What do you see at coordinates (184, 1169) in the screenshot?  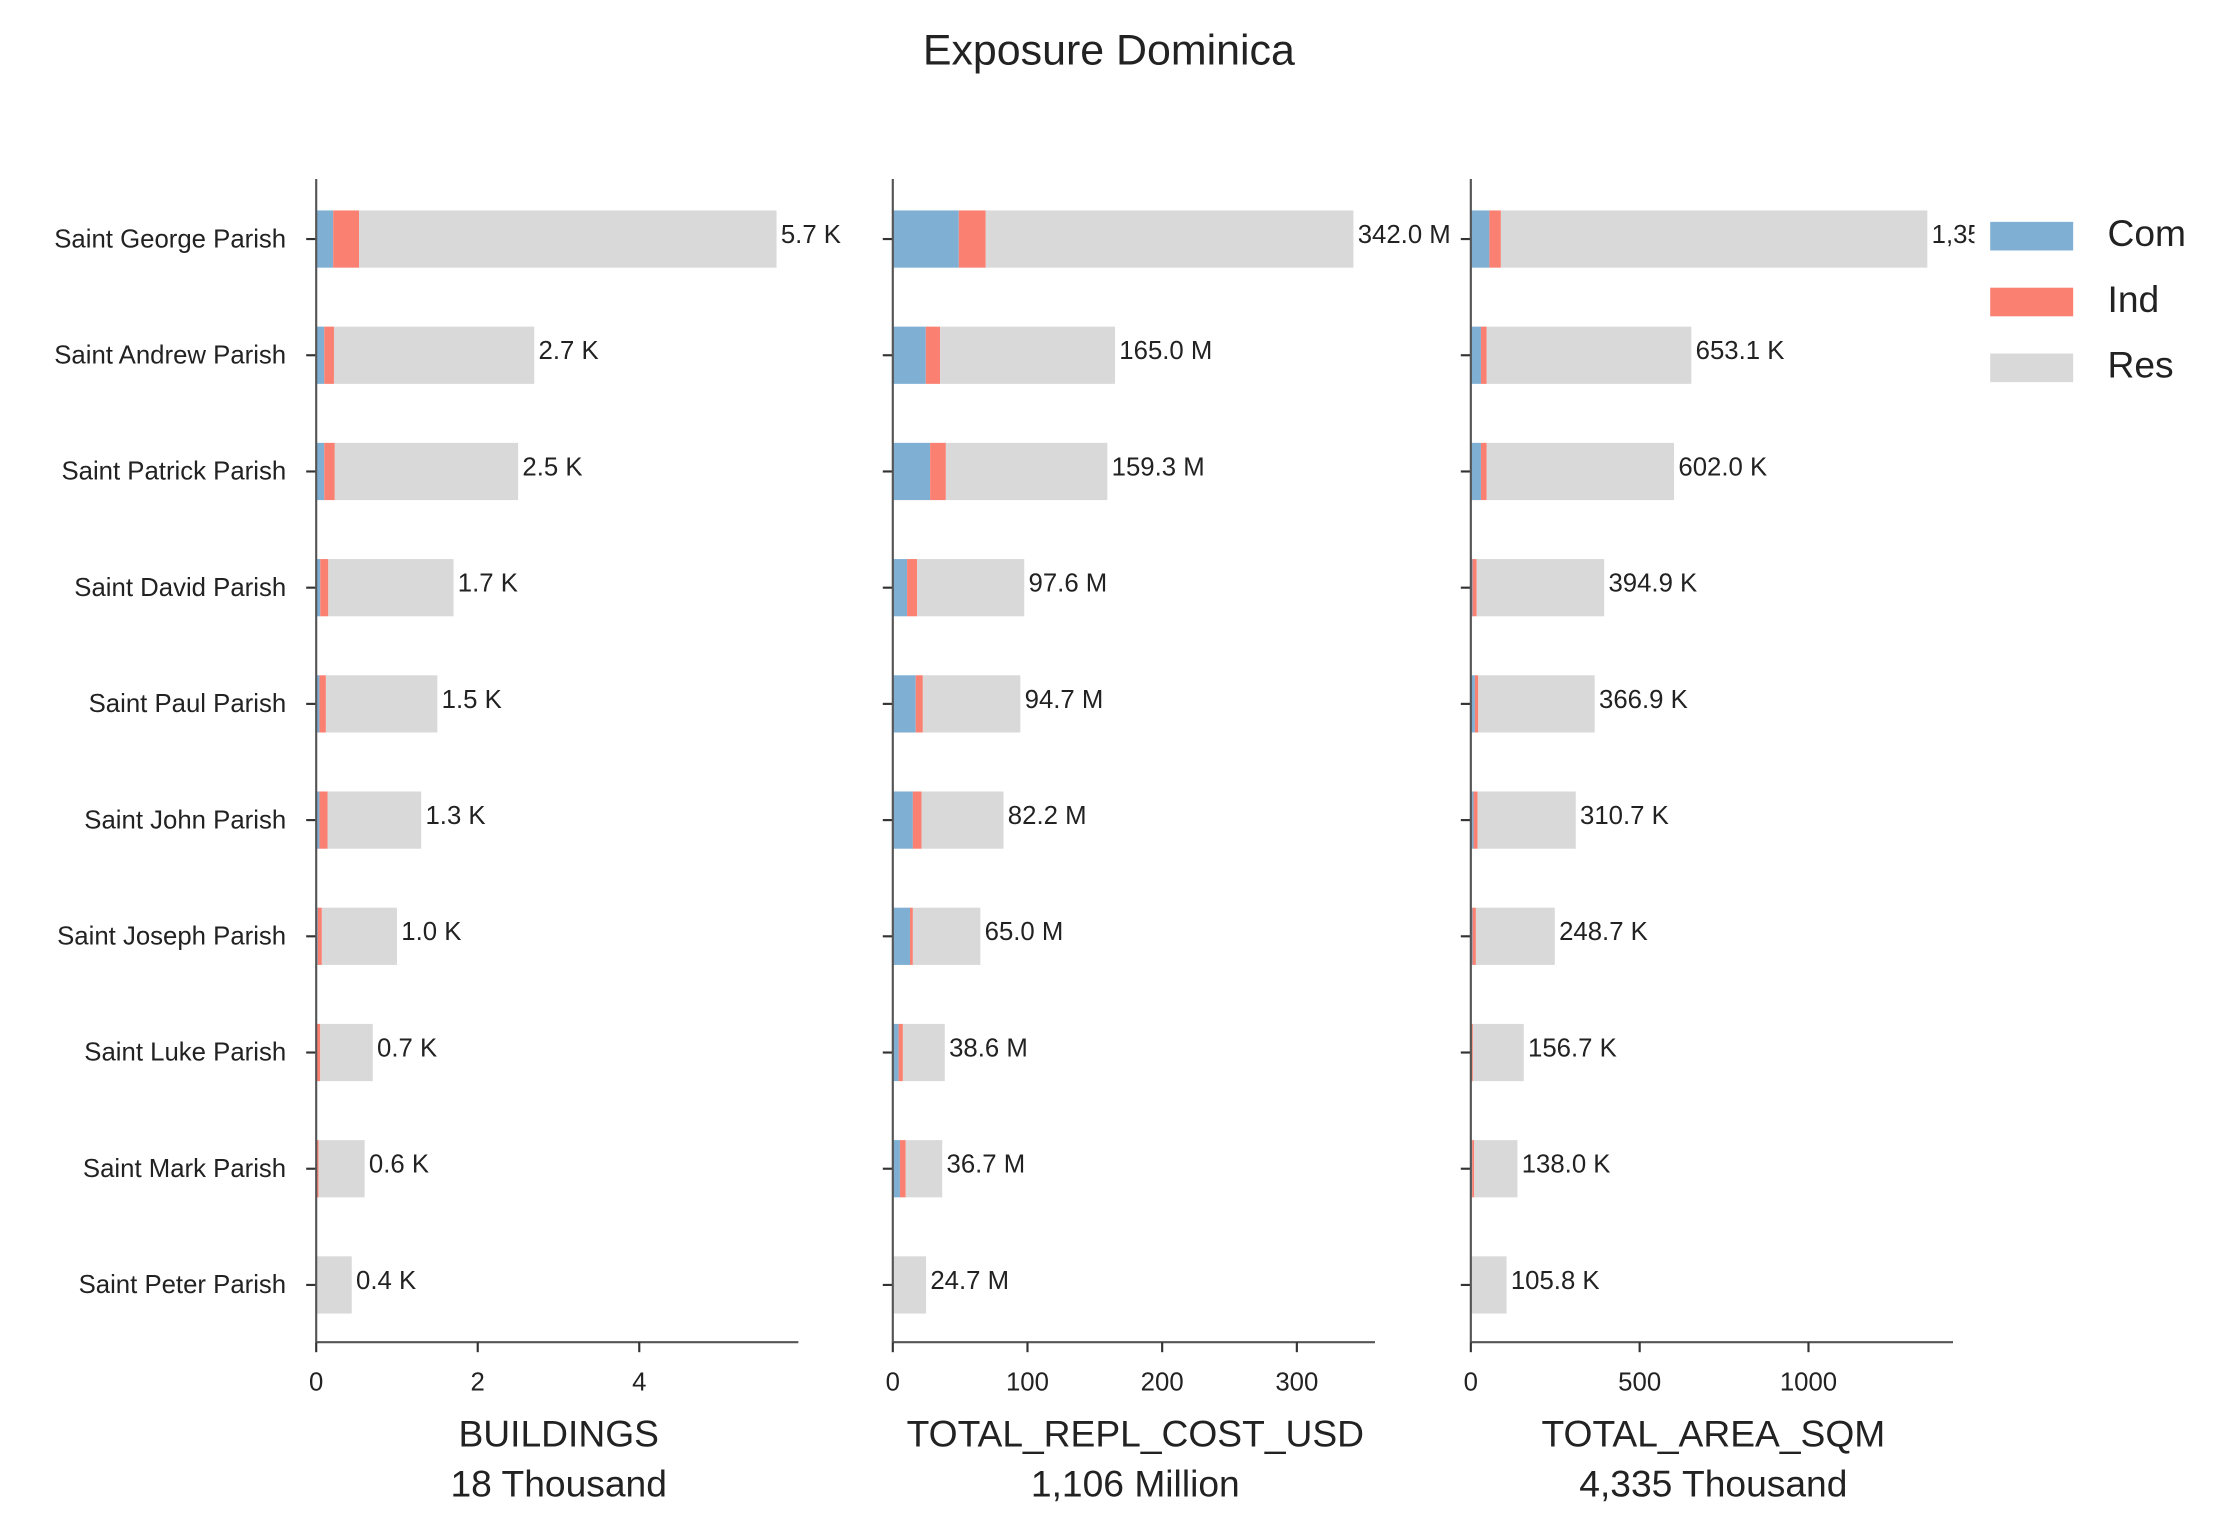 I see `y-tick-label: Saint Mark Parish` at bounding box center [184, 1169].